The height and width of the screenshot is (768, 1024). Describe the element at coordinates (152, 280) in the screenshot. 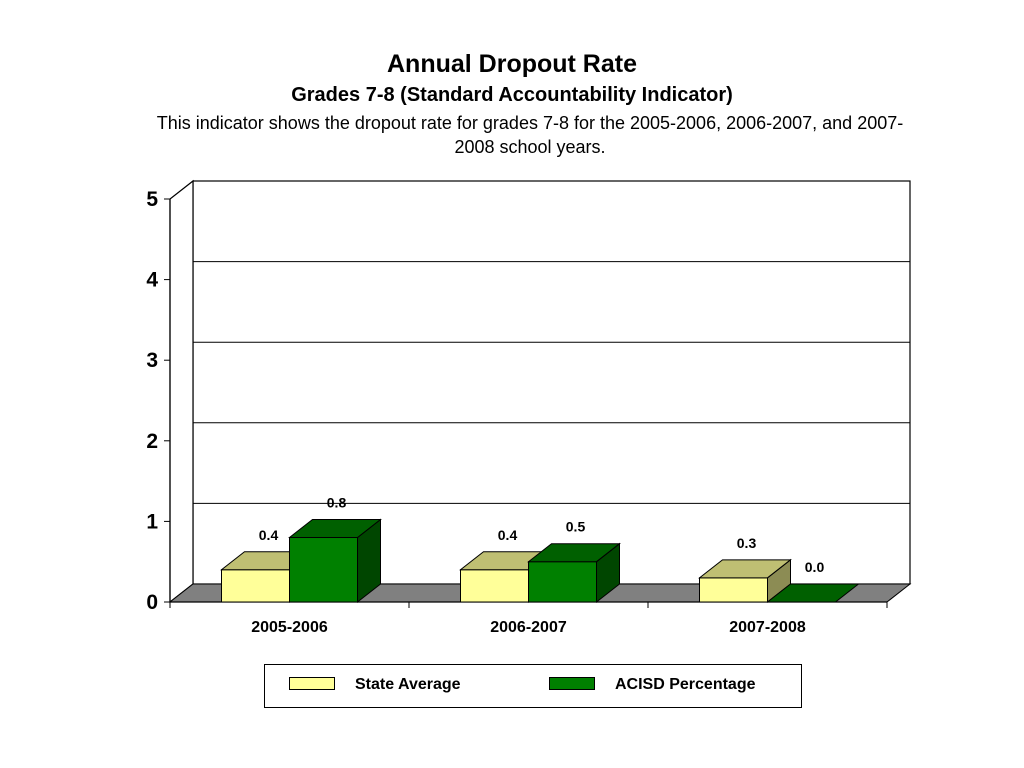

I see `y-tick-label: 4` at that location.